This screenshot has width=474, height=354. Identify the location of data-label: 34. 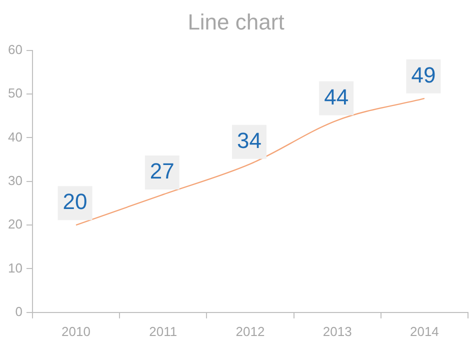
(249, 140).